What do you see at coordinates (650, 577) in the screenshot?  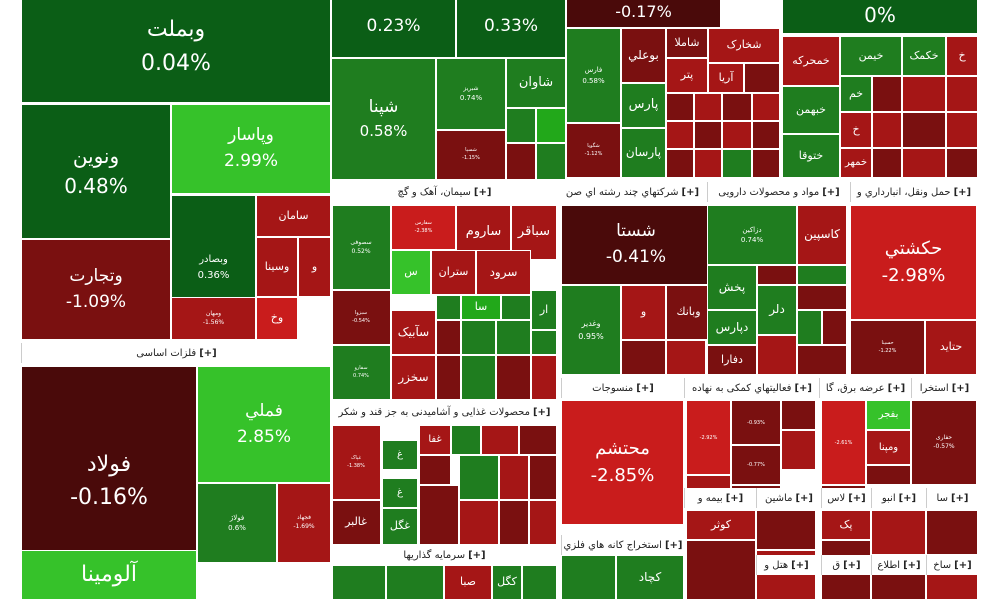 I see `stock-tile: کچاد` at bounding box center [650, 577].